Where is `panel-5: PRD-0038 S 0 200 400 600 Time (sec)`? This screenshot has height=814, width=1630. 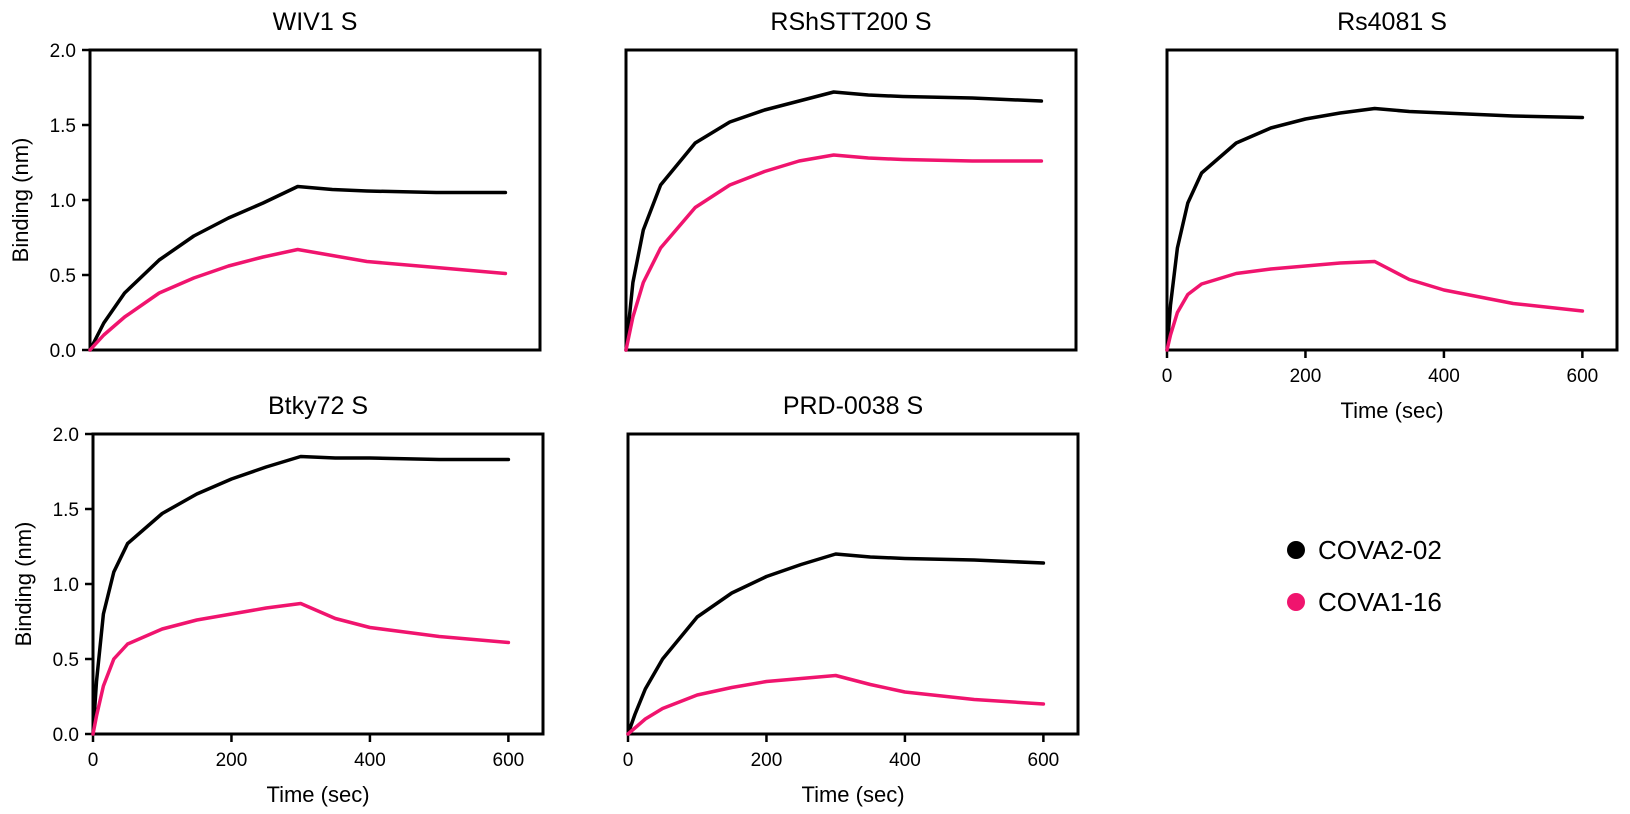 panel-5: PRD-0038 S 0 200 400 600 Time (sec) is located at coordinates (851, 599).